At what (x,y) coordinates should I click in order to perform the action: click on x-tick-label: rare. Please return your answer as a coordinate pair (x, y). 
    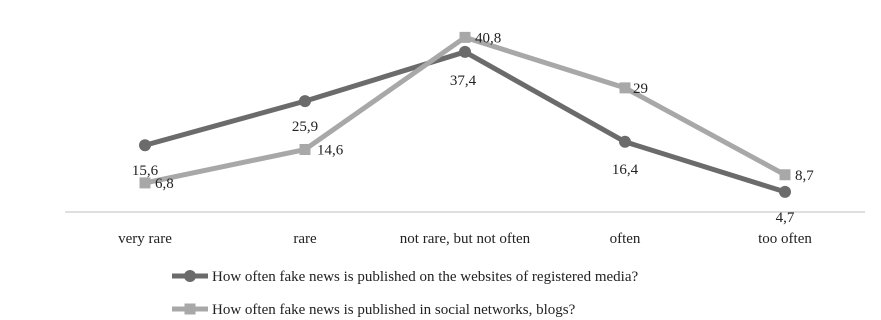
    Looking at the image, I should click on (305, 239).